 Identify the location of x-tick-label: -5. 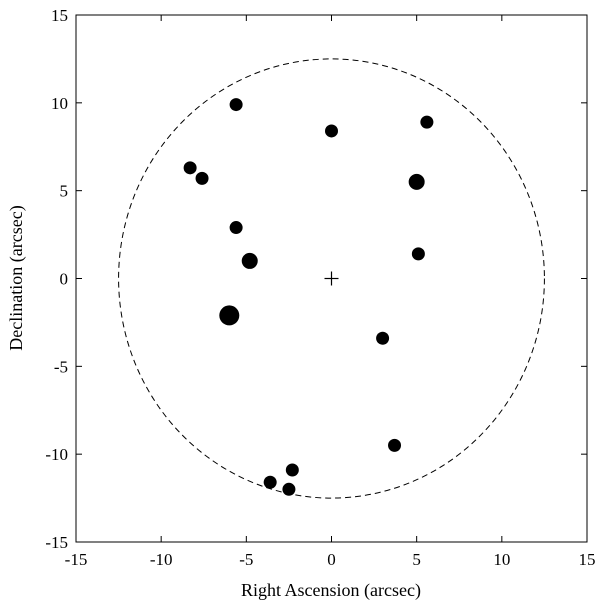
(246, 559).